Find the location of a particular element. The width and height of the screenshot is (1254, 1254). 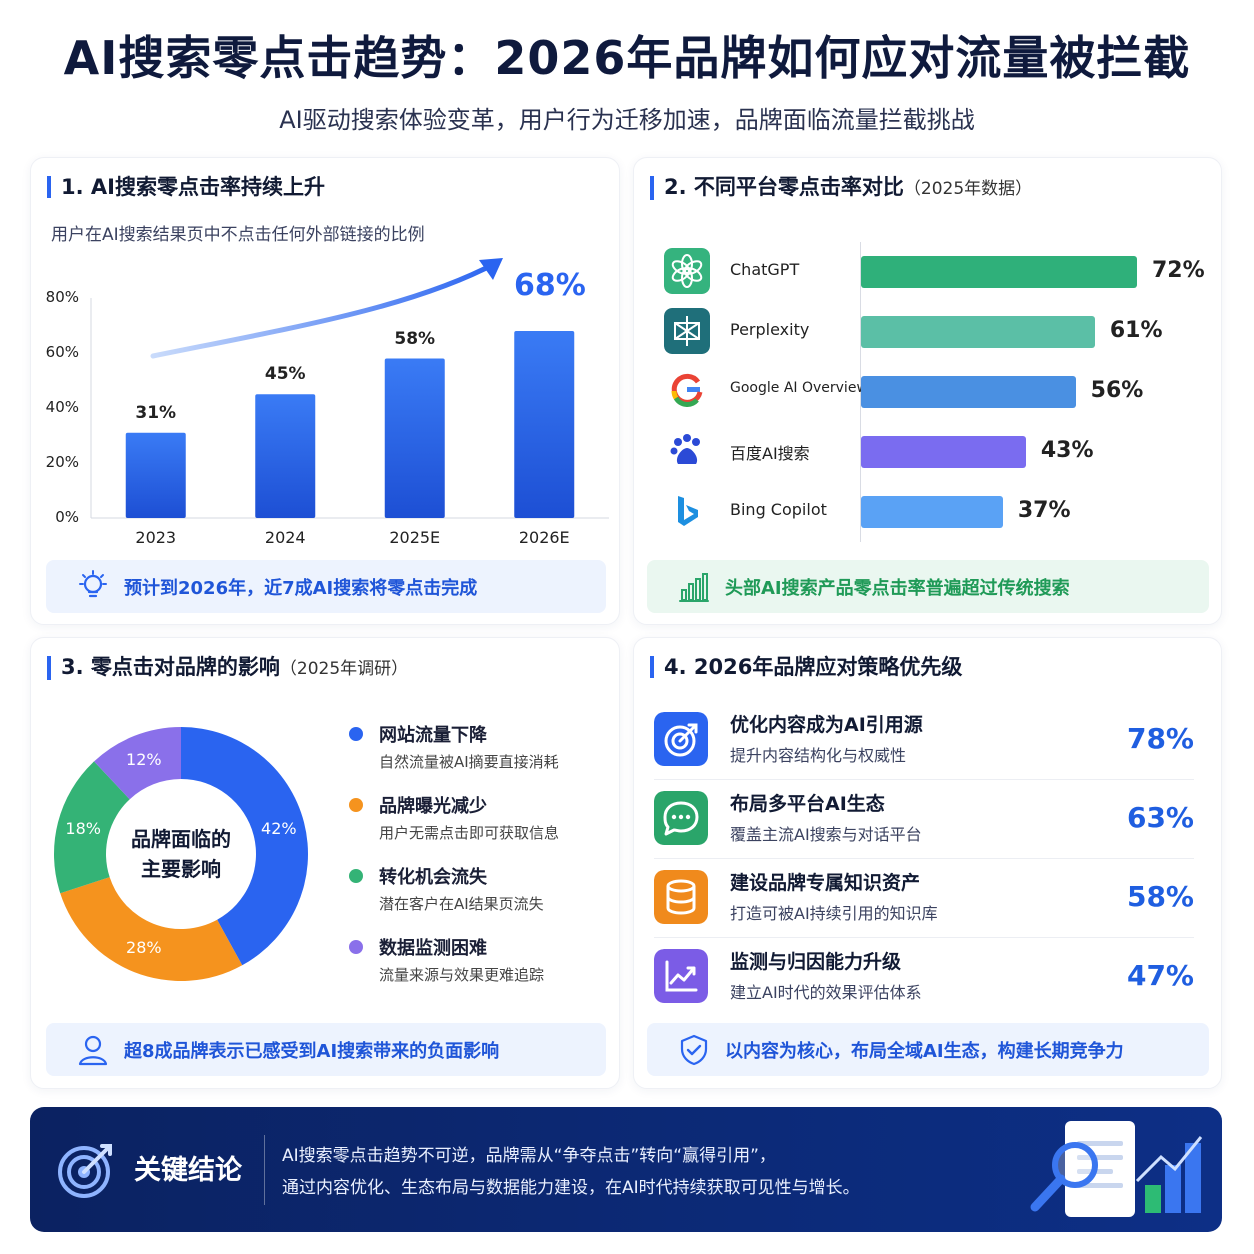

strategy-subtitle: 建立AI时代的效果评估体系 is located at coordinates (826, 992).